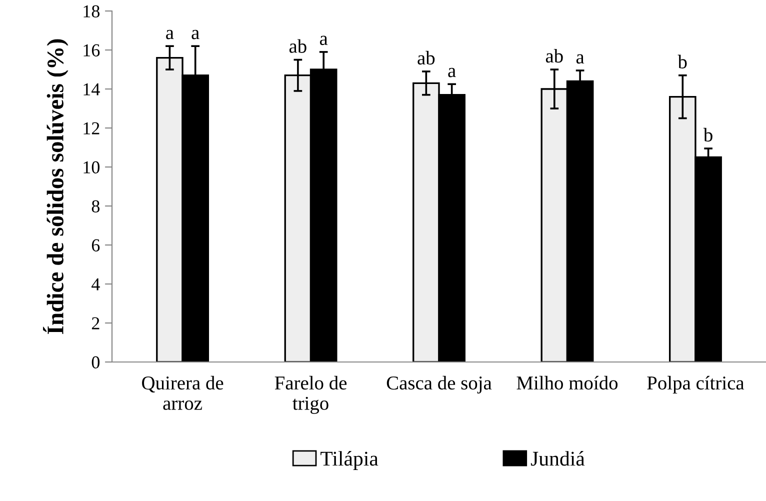 Image resolution: width=766 pixels, height=501 pixels. What do you see at coordinates (349, 460) in the screenshot?
I see `legend-label: Tilápia` at bounding box center [349, 460].